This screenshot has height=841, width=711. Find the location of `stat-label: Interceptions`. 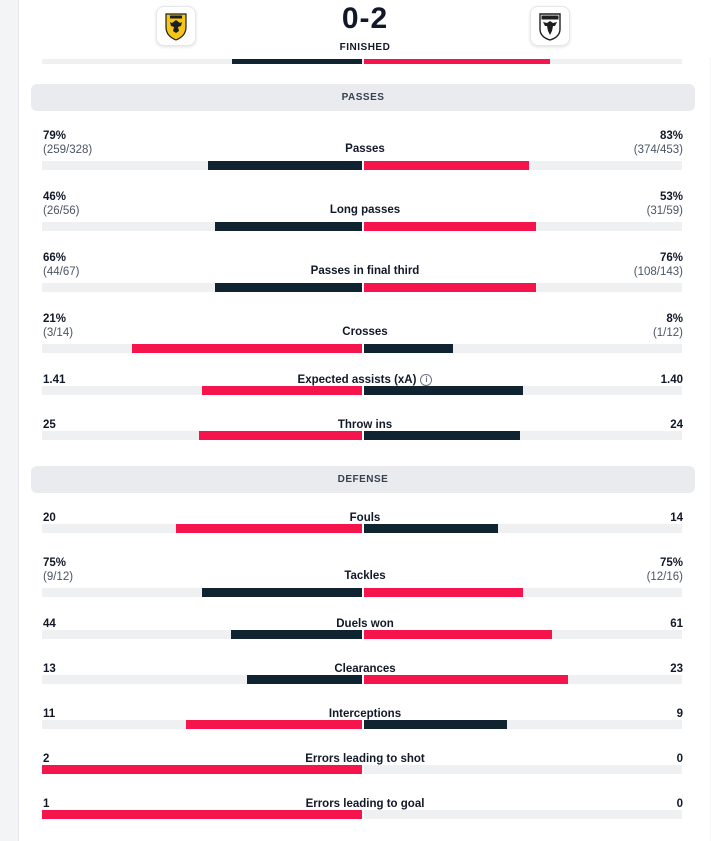

stat-label: Interceptions is located at coordinates (365, 714).